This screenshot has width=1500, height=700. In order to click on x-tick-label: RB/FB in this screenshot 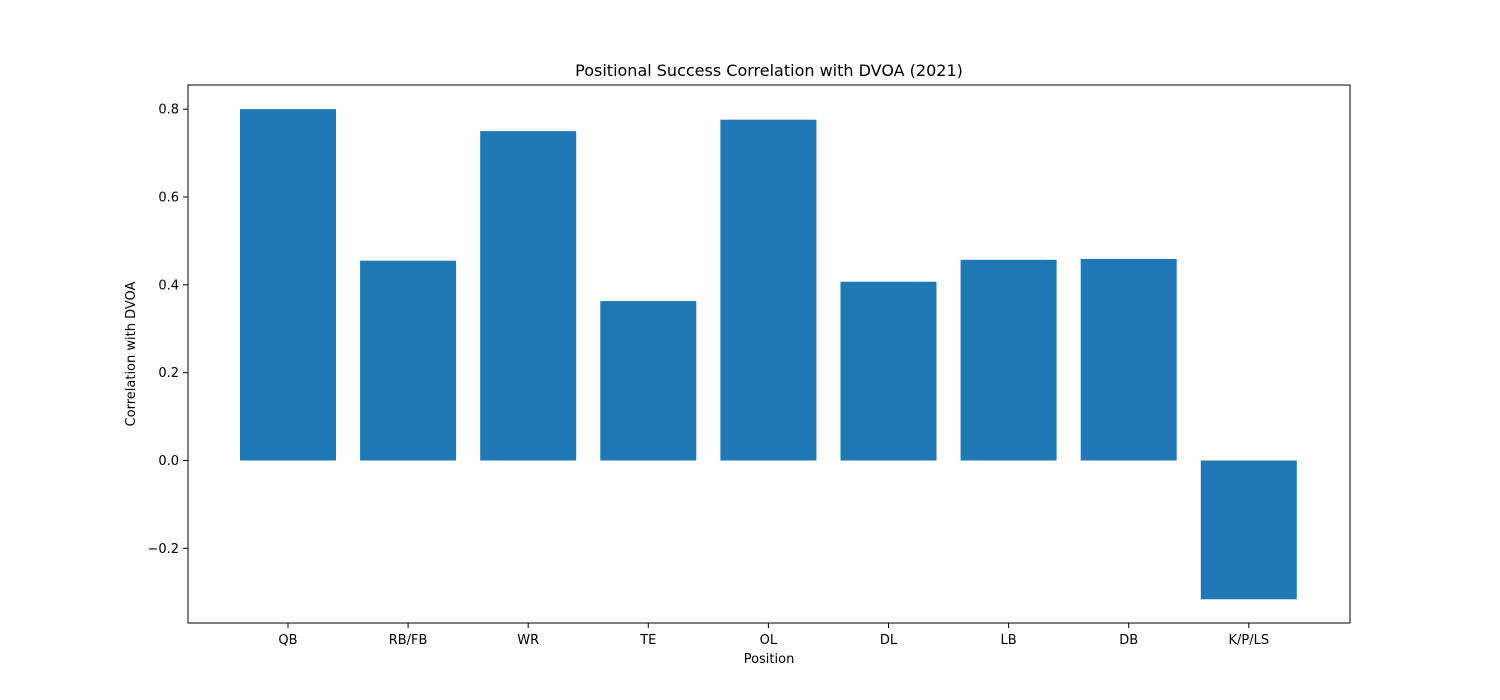, I will do `click(408, 640)`.